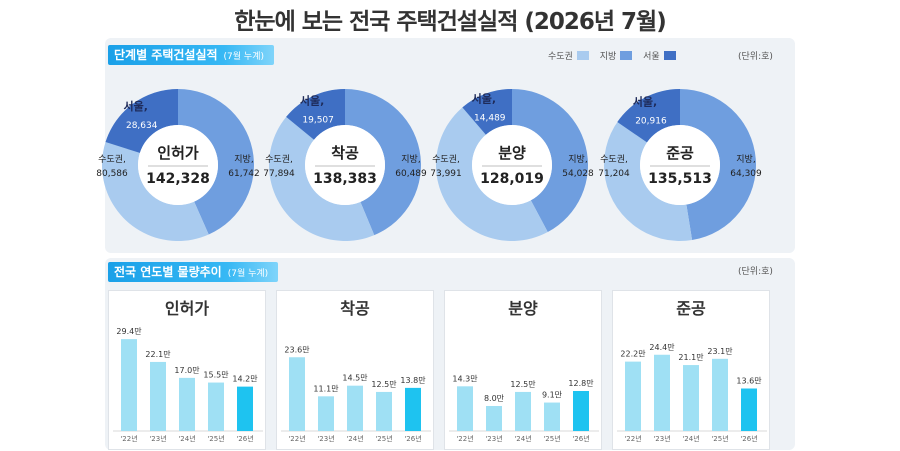 The width and height of the screenshot is (900, 451). Describe the element at coordinates (326, 388) in the screenshot. I see `bar-value-label: 11.1만` at that location.